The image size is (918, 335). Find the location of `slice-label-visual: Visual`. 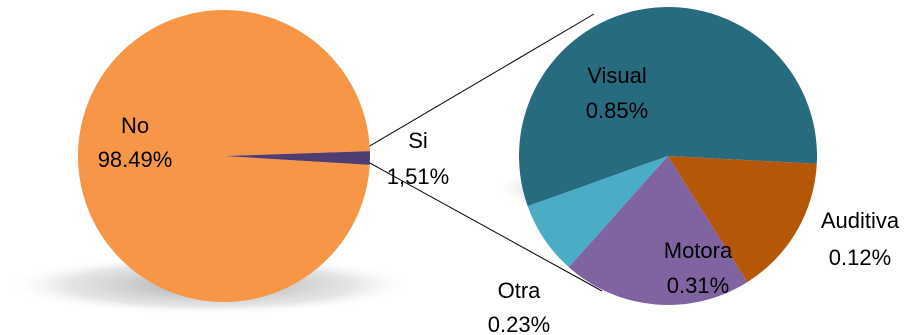

slice-label-visual: Visual is located at coordinates (617, 75).